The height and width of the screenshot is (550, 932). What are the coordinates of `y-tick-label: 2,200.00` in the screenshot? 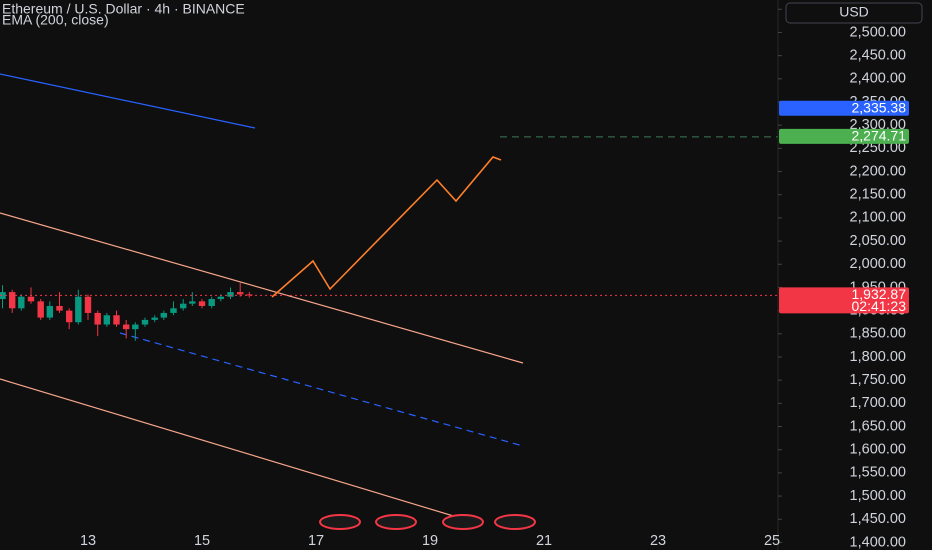 It's located at (878, 171).